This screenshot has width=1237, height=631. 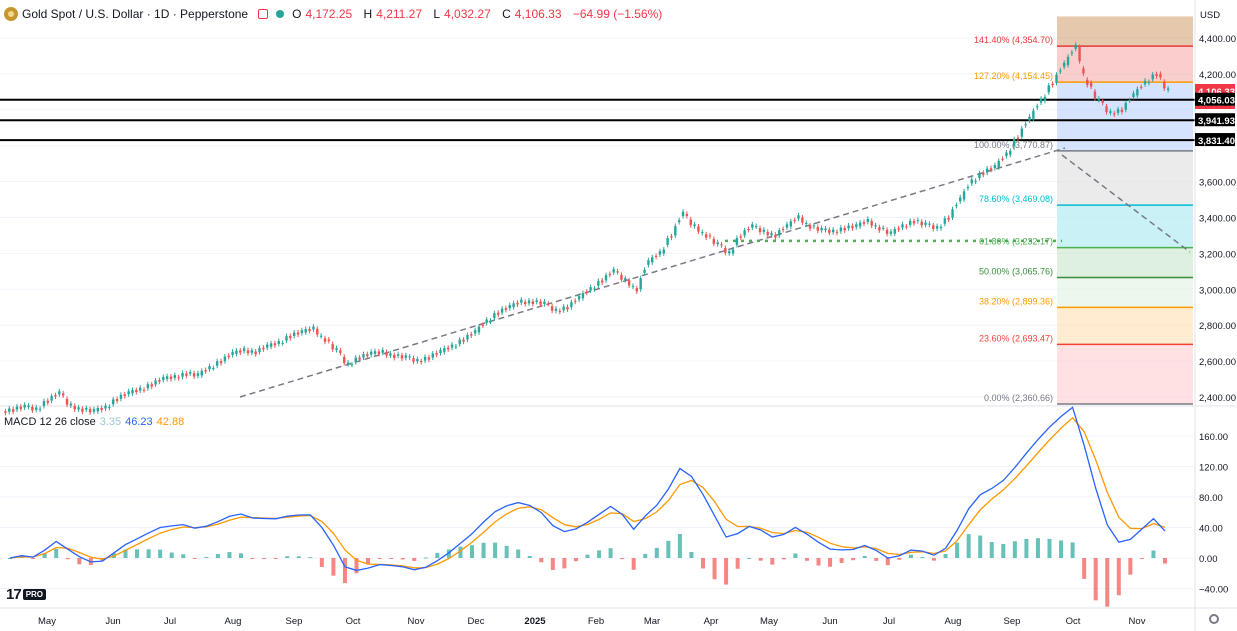 I want to click on macd-label: MACD 12 26 close, so click(x=50, y=422).